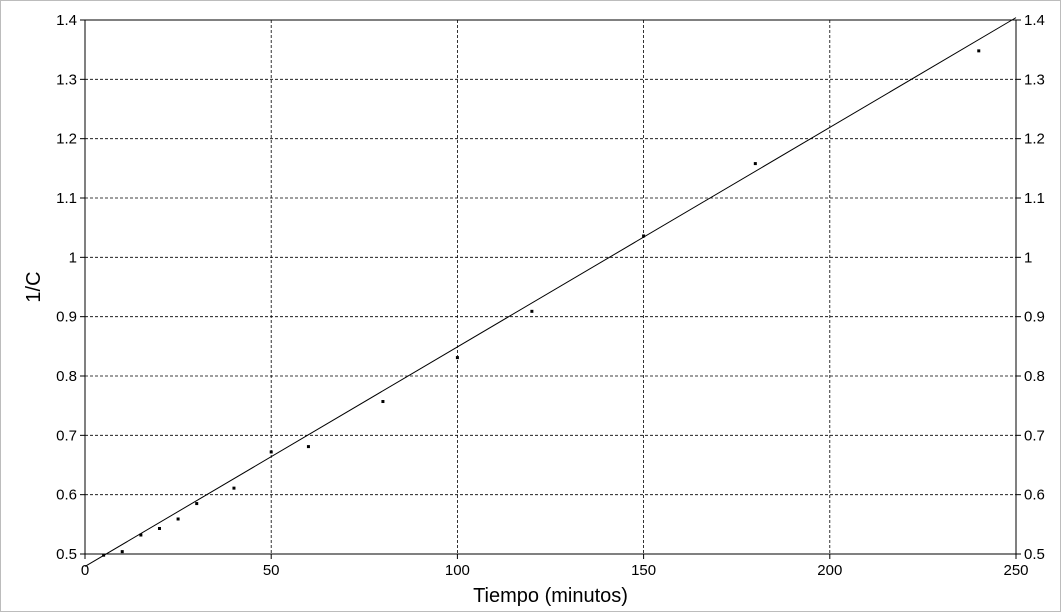 Image resolution: width=1061 pixels, height=616 pixels. I want to click on y-tick-label-left: 0.6, so click(66, 495).